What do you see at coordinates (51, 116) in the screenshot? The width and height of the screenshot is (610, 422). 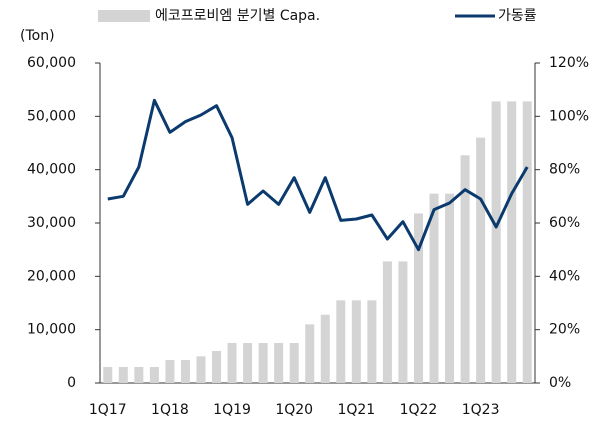 I see `y-tick-label: 50,000` at bounding box center [51, 116].